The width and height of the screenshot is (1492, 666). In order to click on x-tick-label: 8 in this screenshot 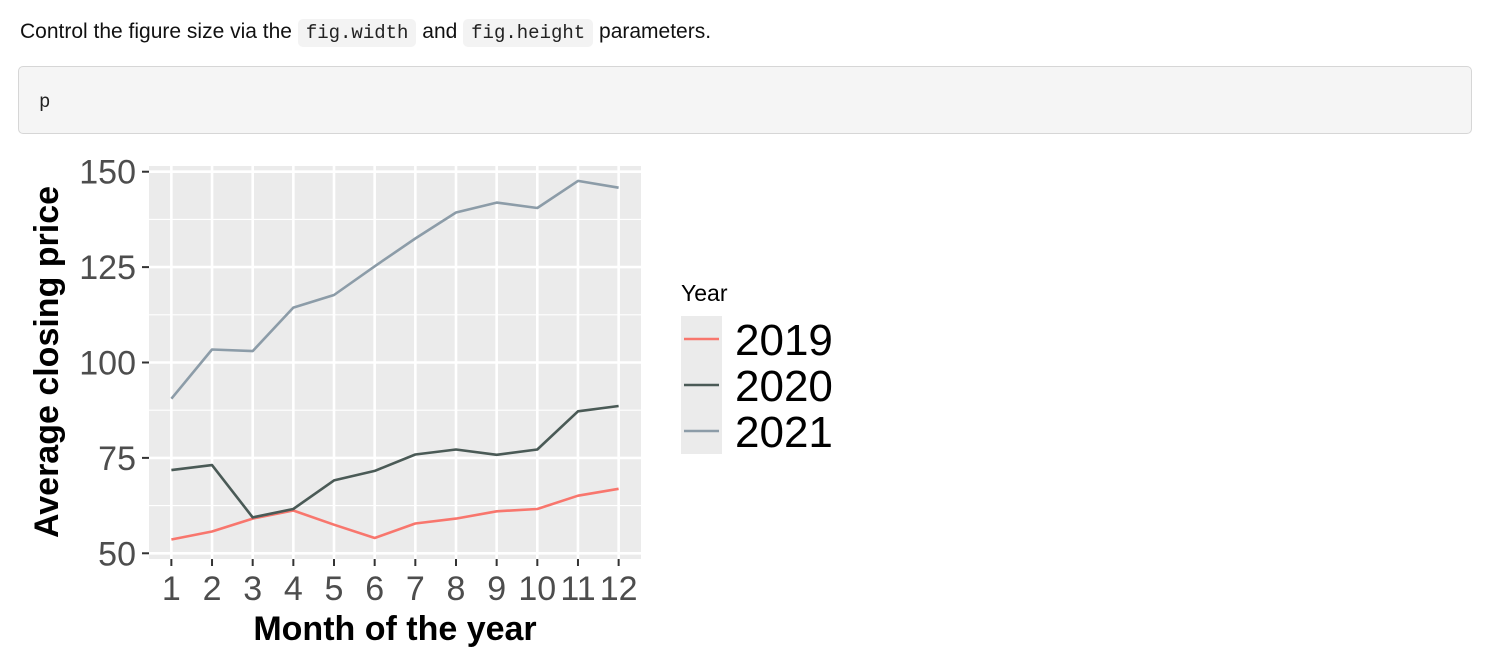, I will do `click(456, 589)`.